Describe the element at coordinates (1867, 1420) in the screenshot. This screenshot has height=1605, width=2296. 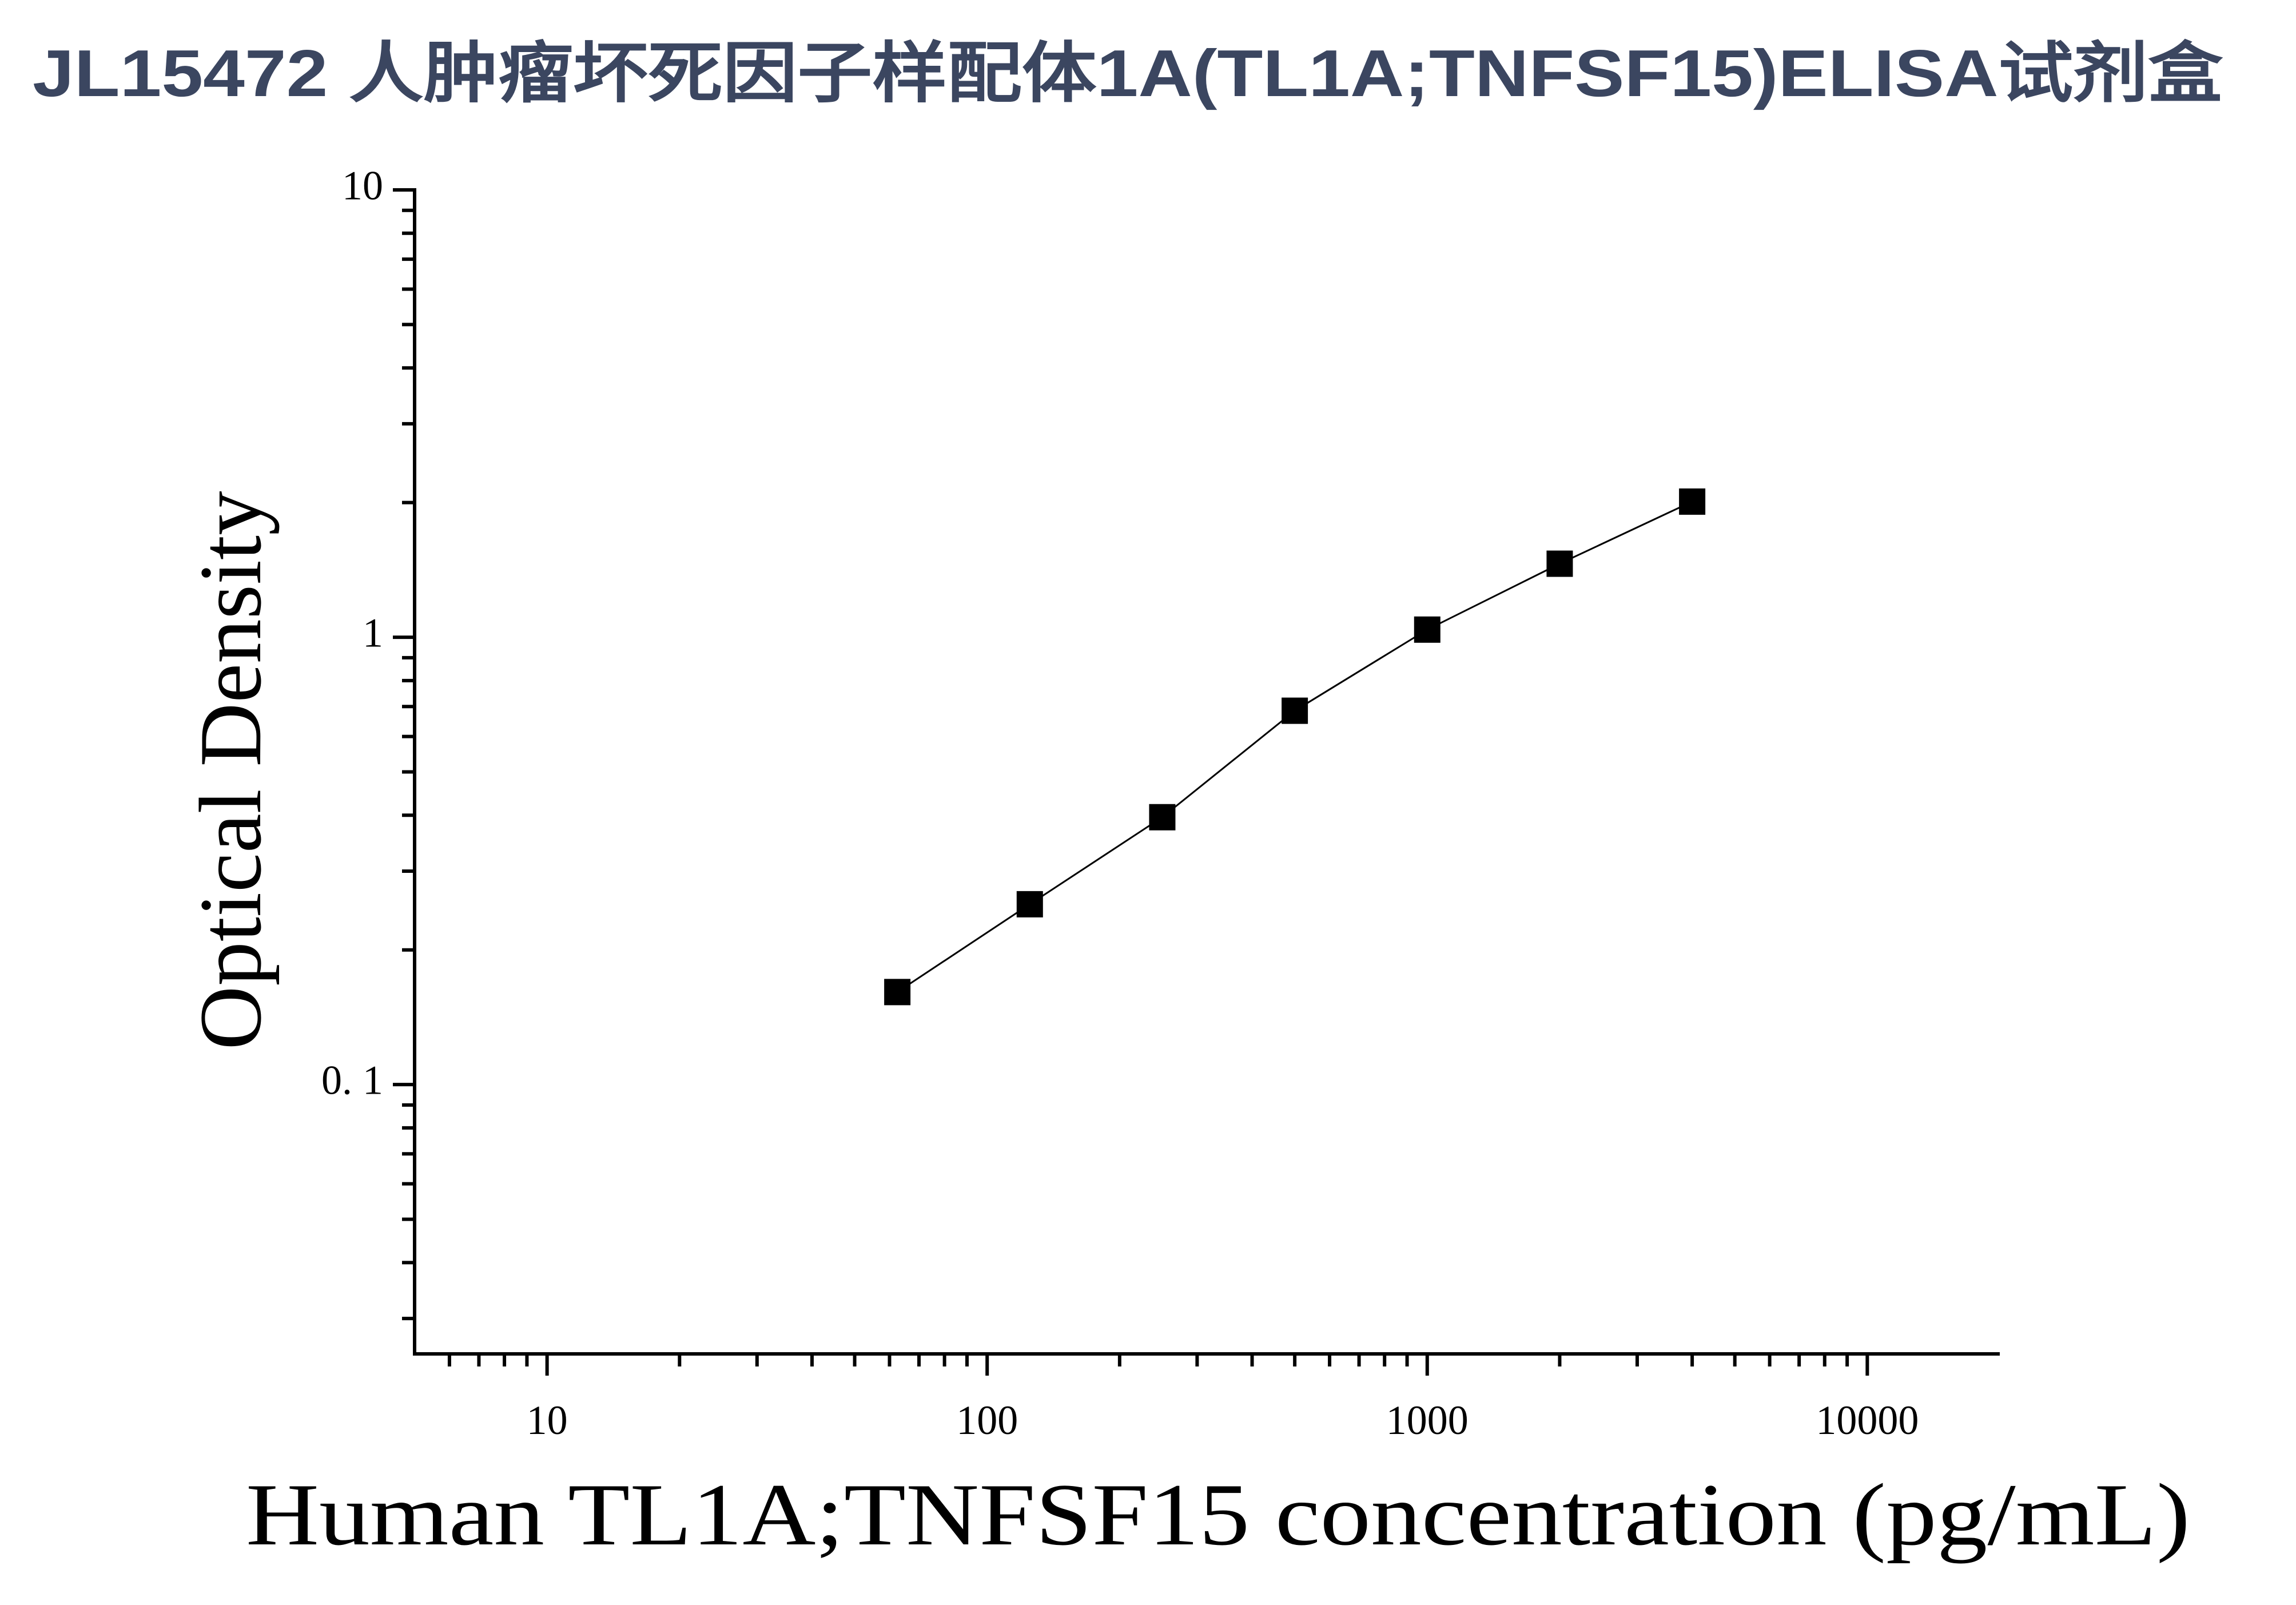
I see `x-tick-label: 10000` at that location.